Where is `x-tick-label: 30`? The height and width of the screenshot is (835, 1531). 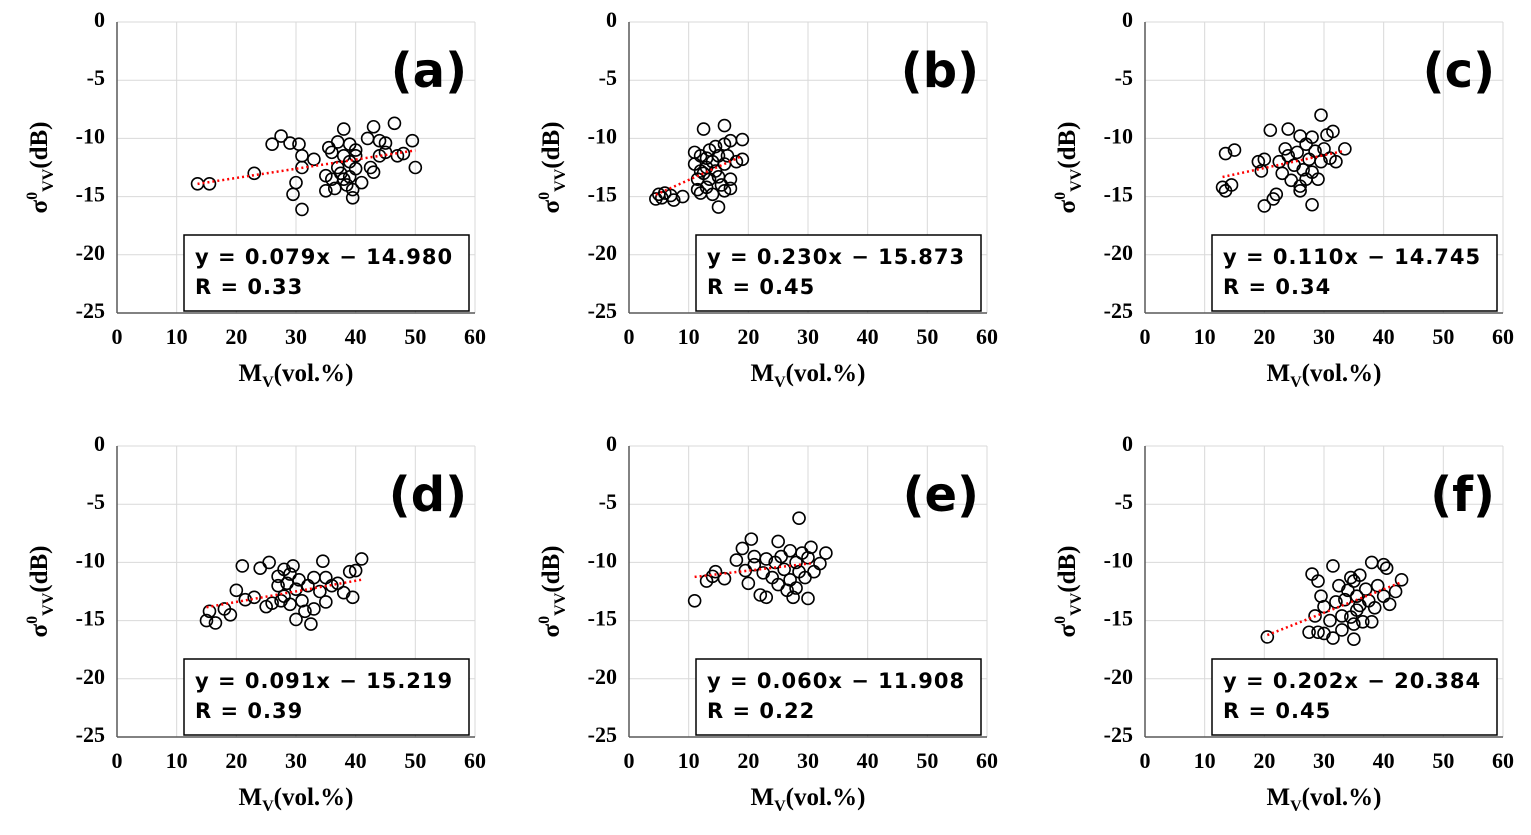 x-tick-label: 30 is located at coordinates (1324, 760).